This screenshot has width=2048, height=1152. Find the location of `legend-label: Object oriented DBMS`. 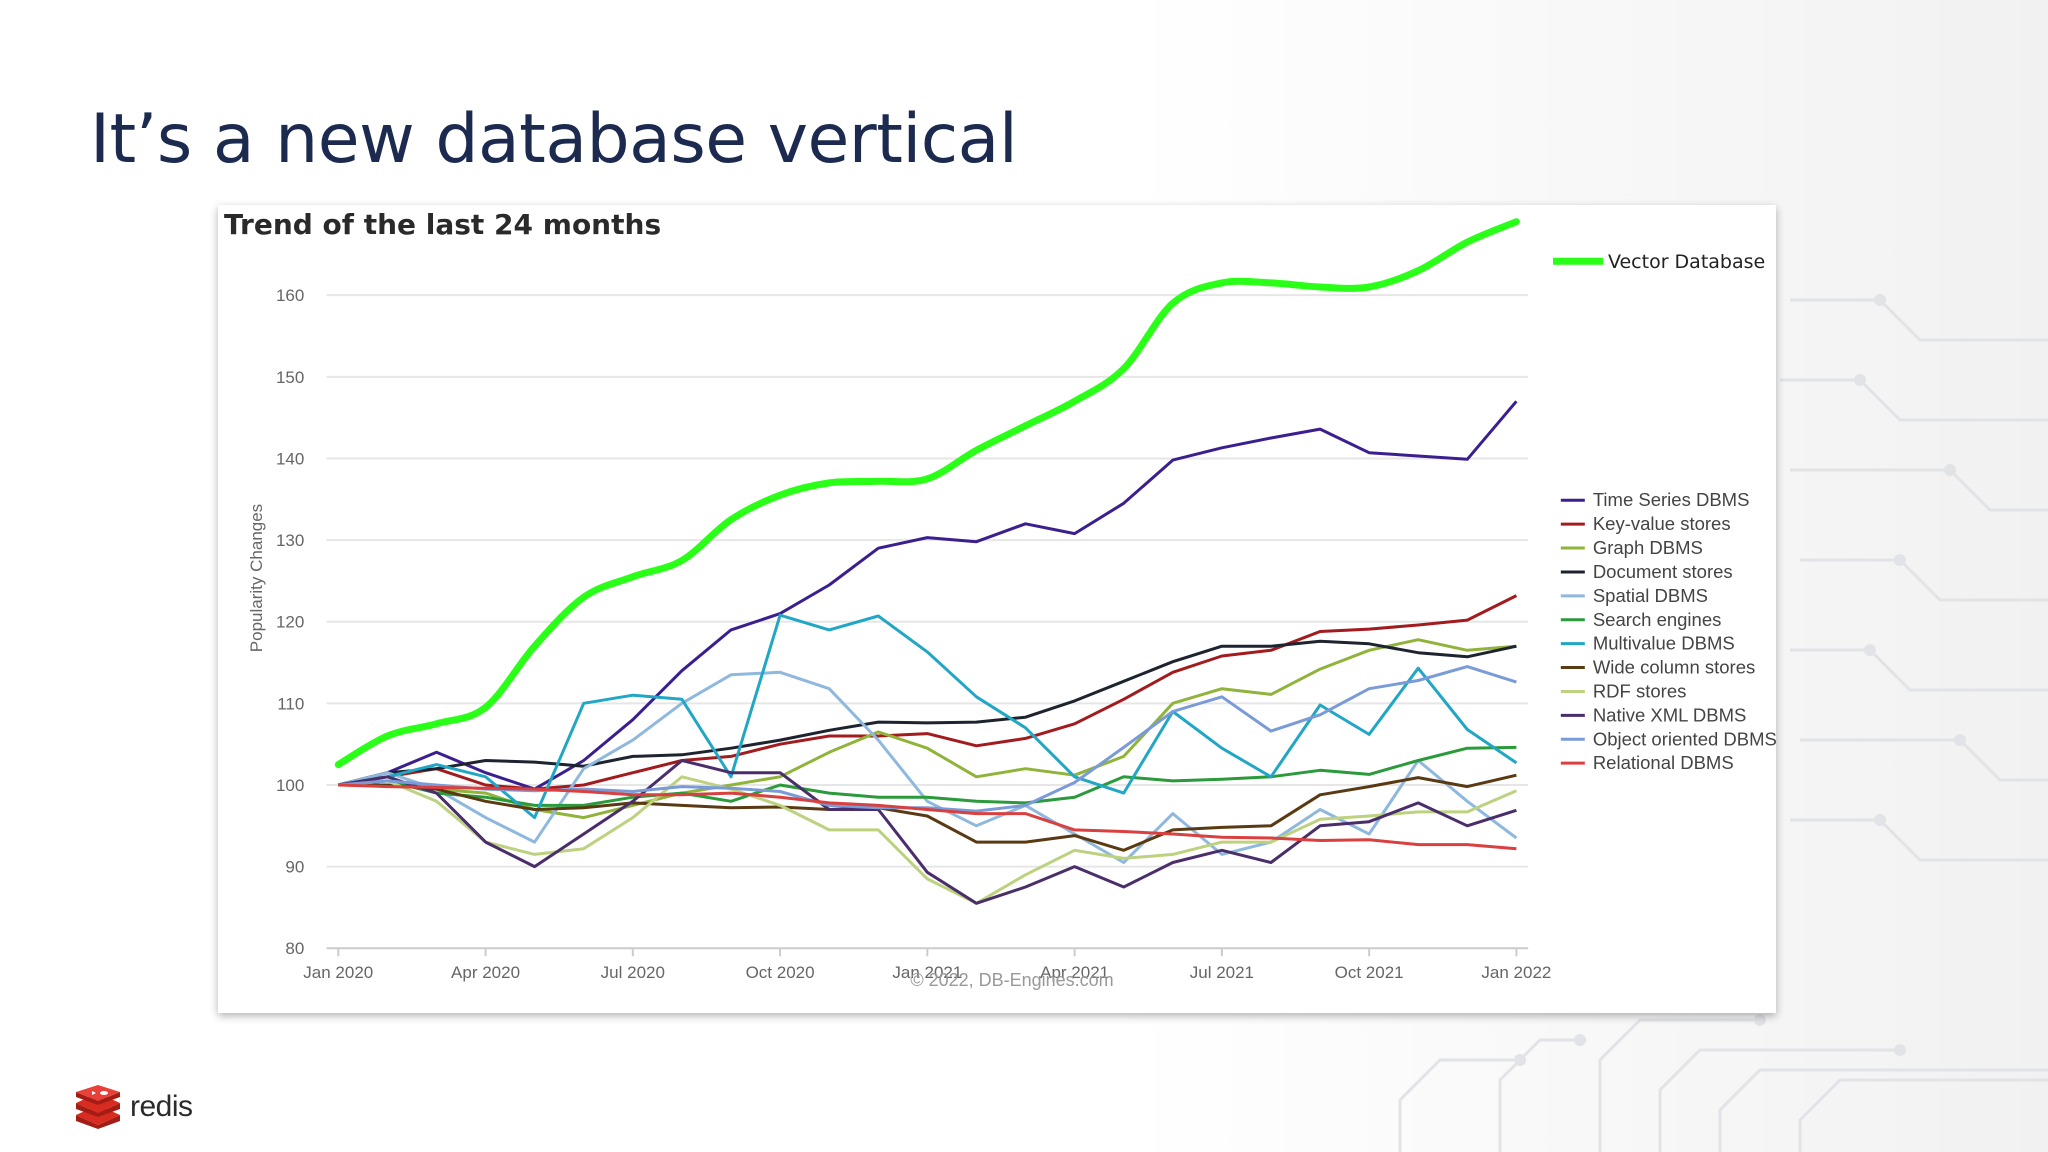

legend-label: Object oriented DBMS is located at coordinates (1684, 738).